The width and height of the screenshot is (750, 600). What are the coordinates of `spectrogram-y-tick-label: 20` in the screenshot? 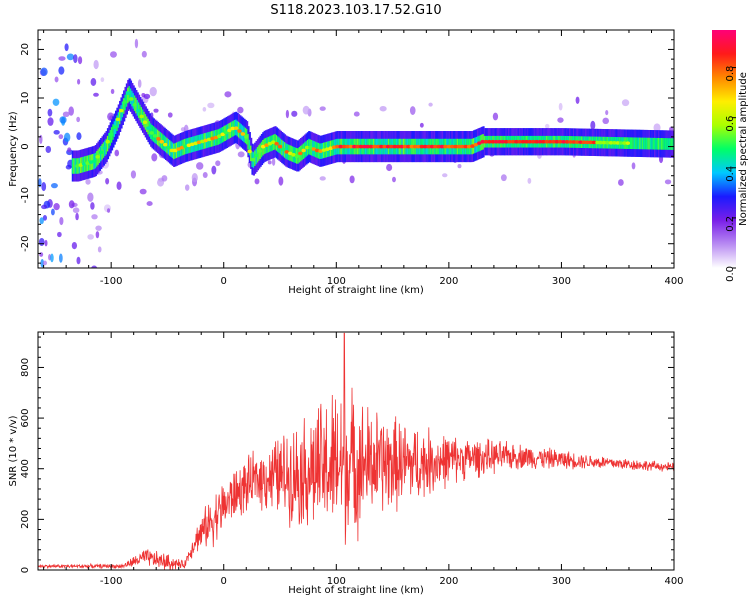 It's located at (25, 49).